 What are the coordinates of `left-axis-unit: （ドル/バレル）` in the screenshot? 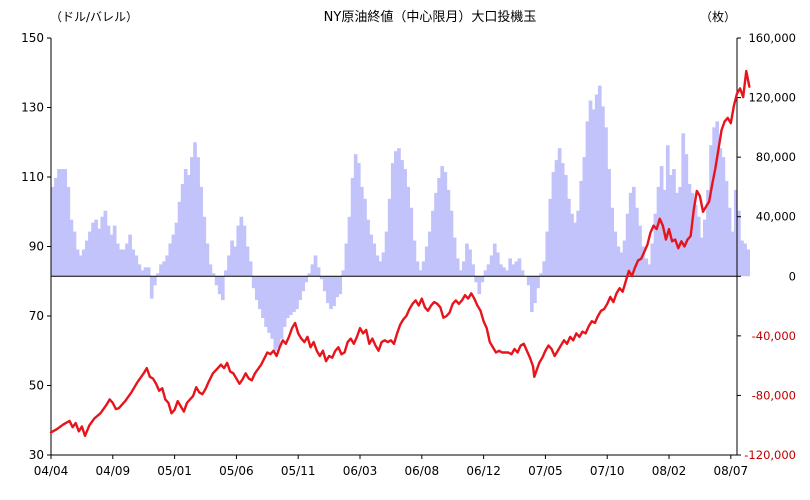 It's located at (94, 17).